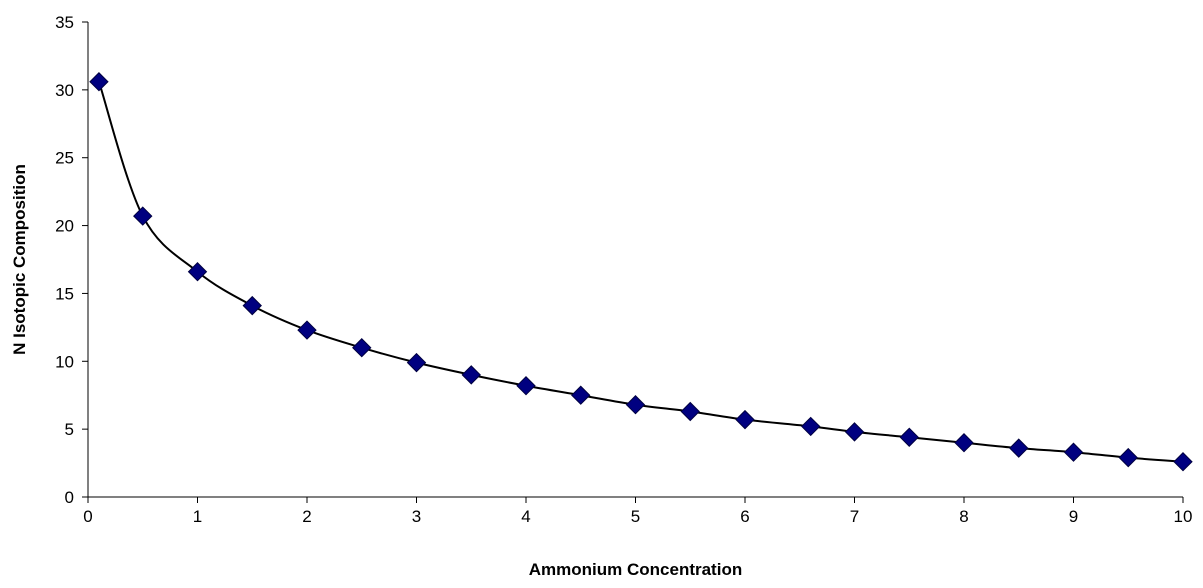  I want to click on x-tick-label: 4, so click(525, 516).